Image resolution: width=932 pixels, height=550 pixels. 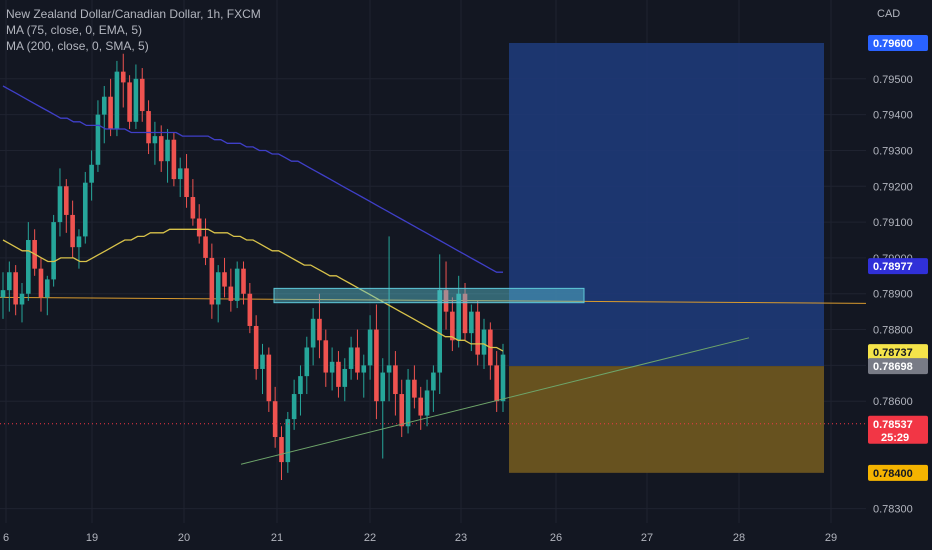 I want to click on price-tag-current, so click(x=898, y=429).